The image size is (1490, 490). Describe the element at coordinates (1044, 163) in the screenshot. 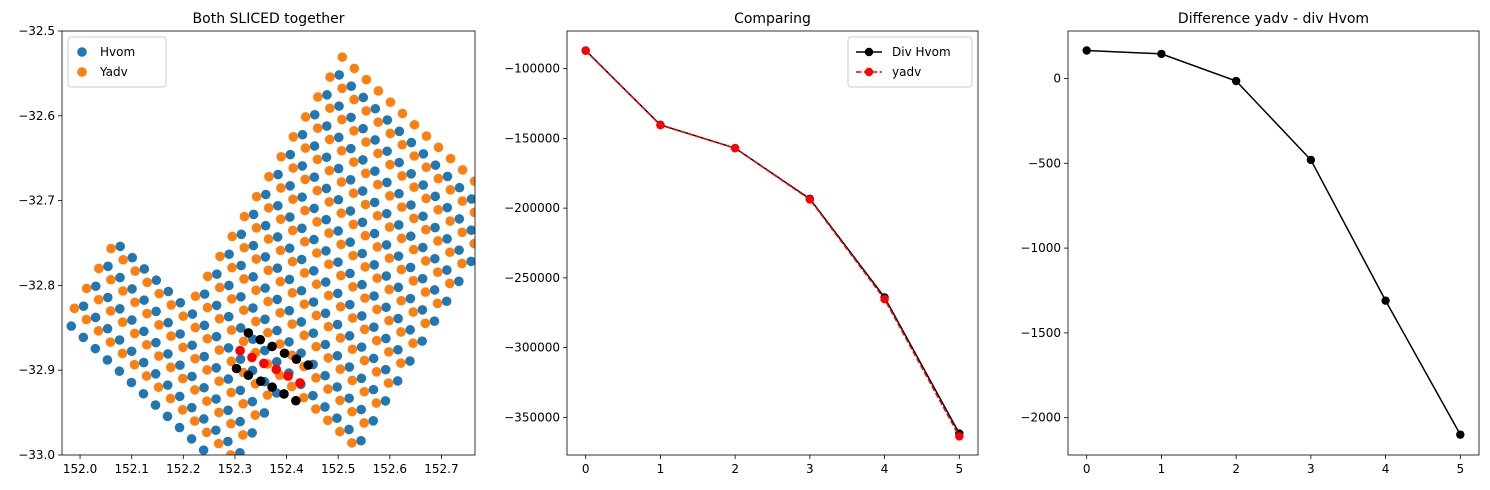

I see `y-tick-label: −500` at that location.